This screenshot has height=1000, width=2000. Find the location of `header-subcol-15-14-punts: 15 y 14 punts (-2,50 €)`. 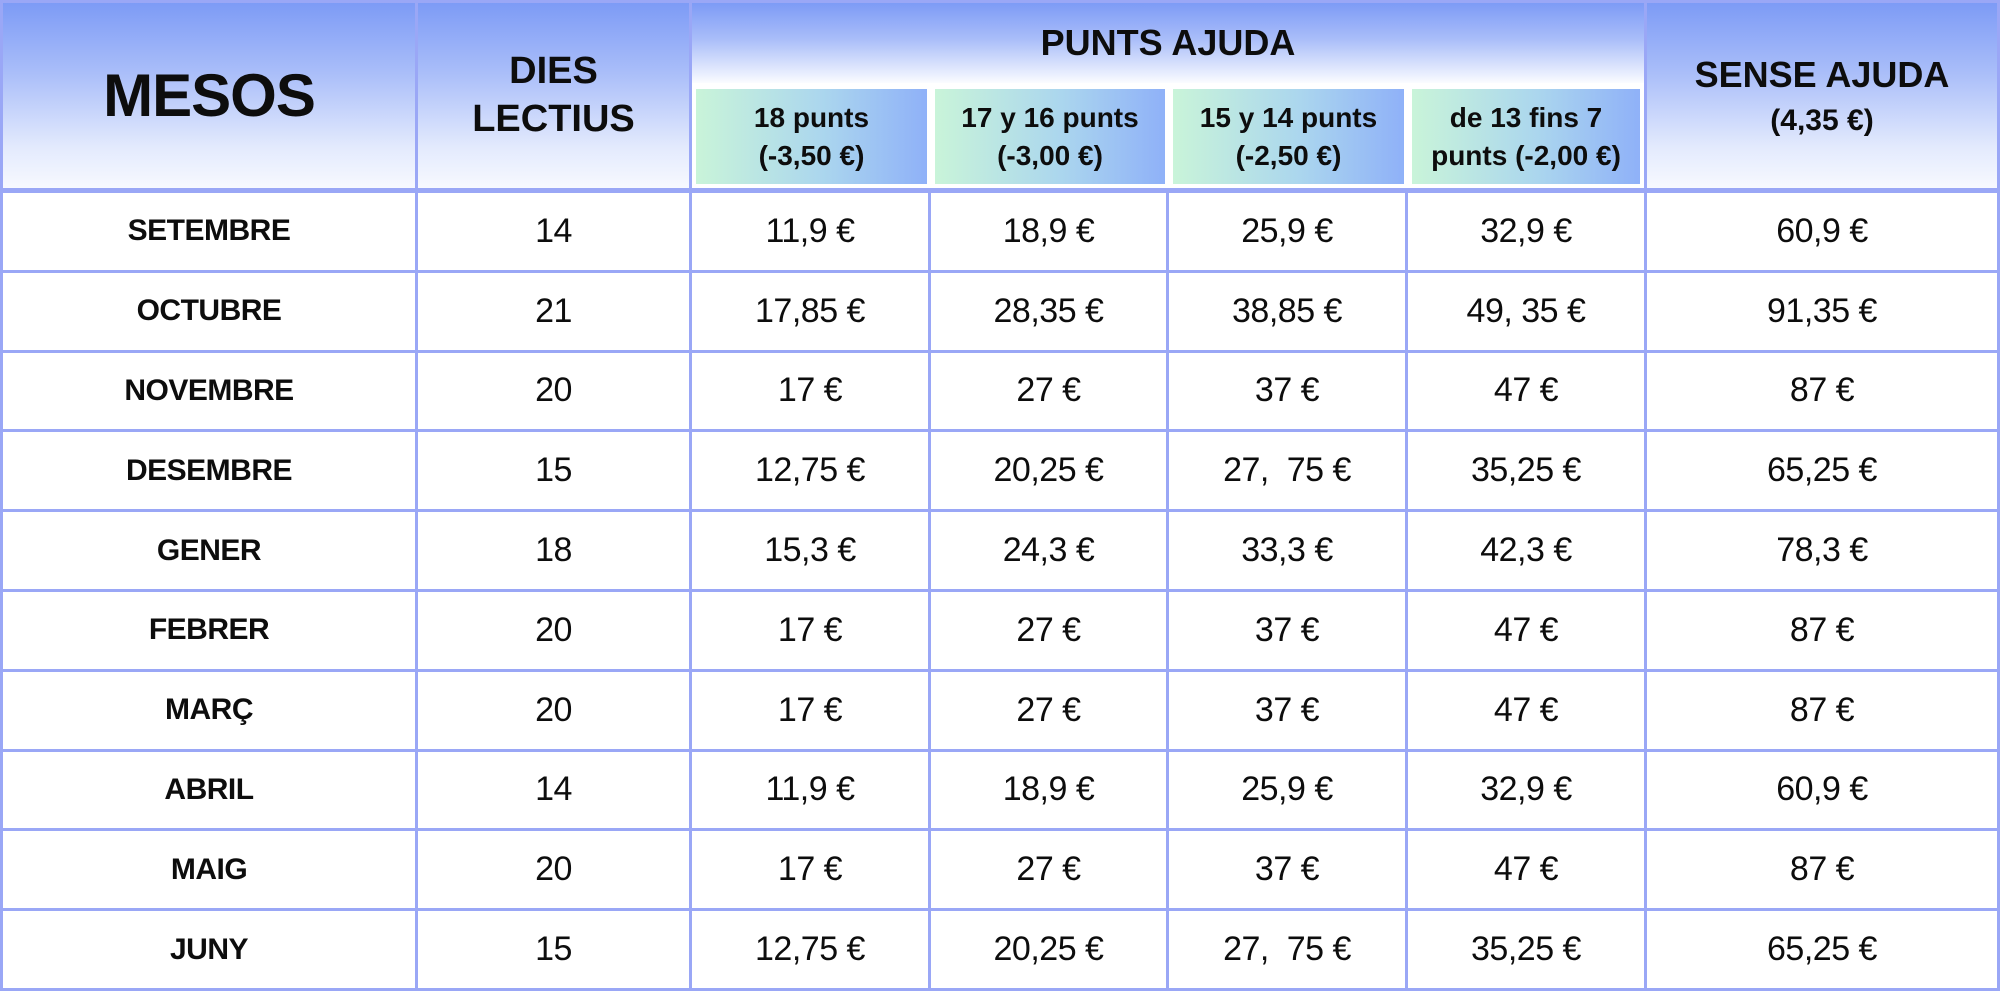

header-subcol-15-14-punts: 15 y 14 punts (-2,50 €) is located at coordinates (1288, 136).